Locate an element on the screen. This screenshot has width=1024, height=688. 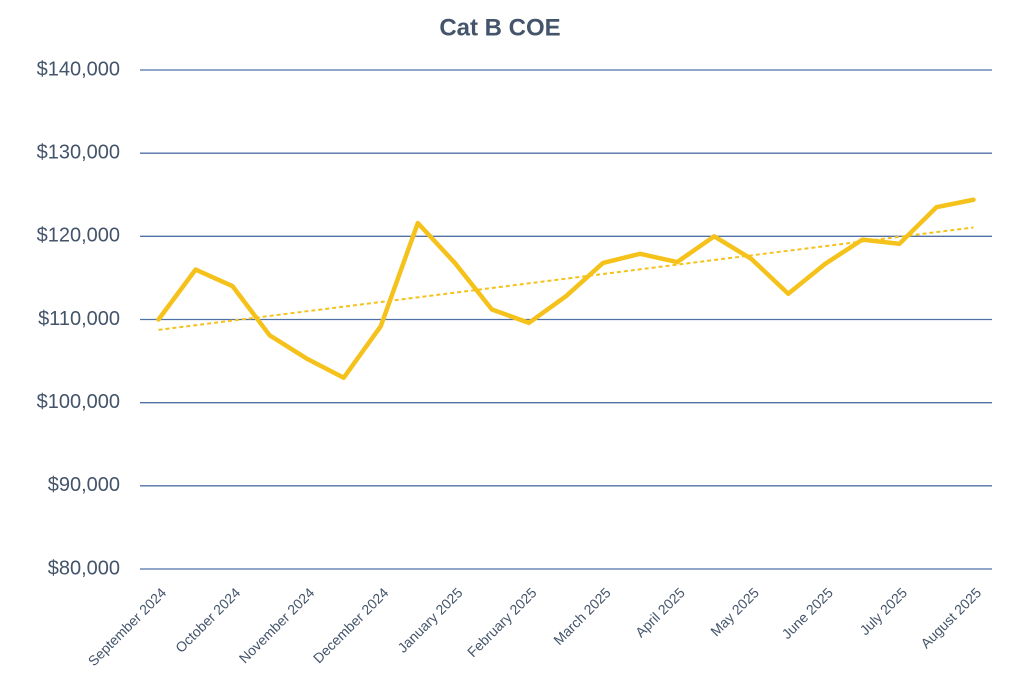
x-tick-label: March 2025 is located at coordinates (582, 616).